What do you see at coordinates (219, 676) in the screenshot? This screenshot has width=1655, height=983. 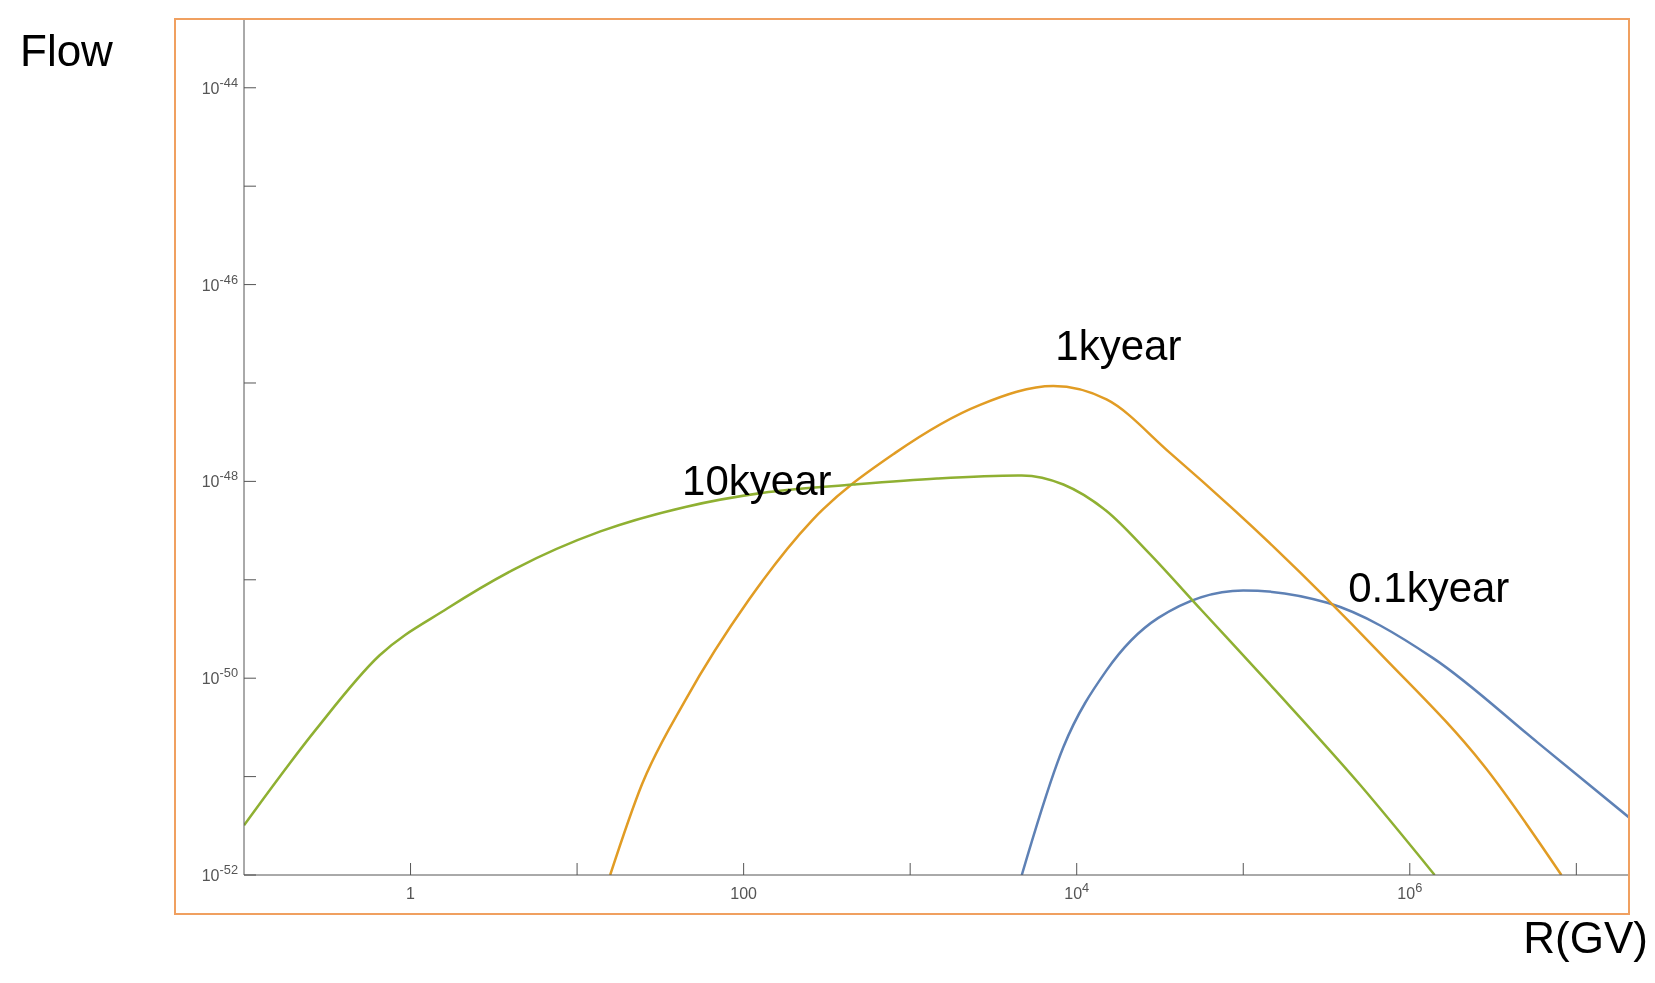 I see `y-tick-label: 10$^{-50}$` at bounding box center [219, 676].